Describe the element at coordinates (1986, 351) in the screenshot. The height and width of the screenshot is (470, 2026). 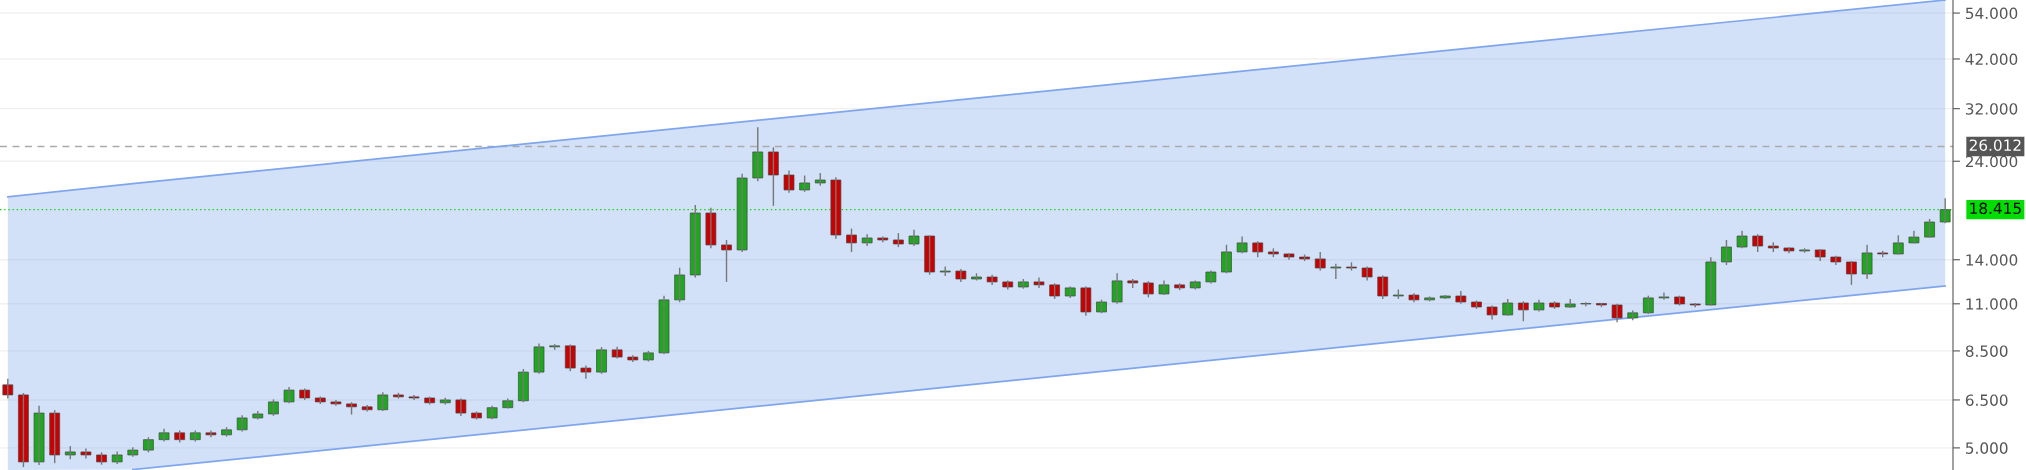
I see `y-tick-label: 8.500` at that location.